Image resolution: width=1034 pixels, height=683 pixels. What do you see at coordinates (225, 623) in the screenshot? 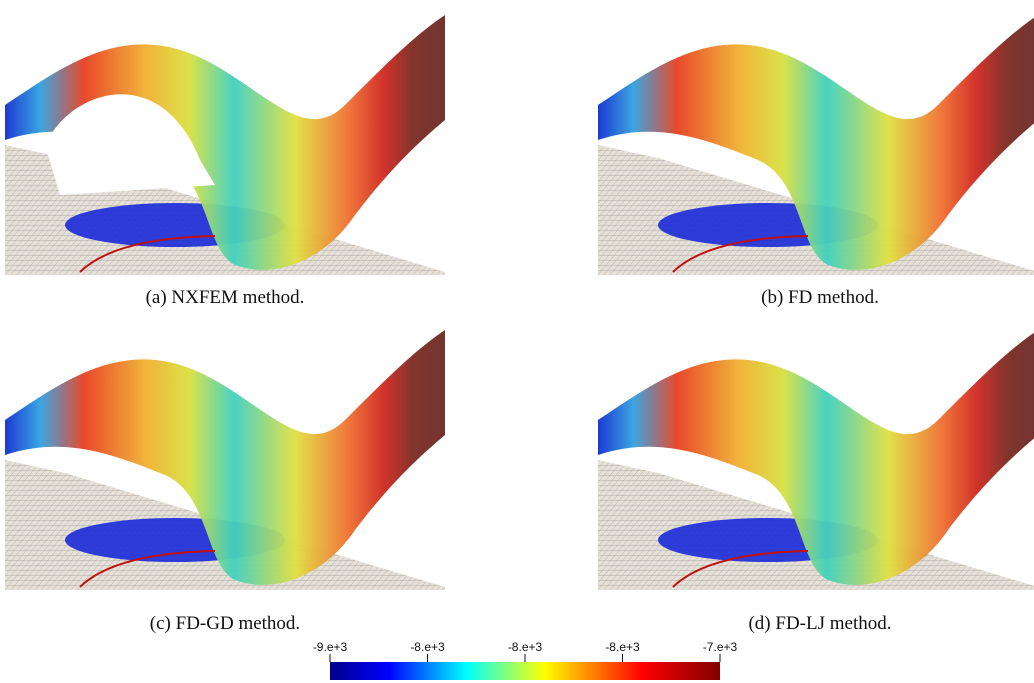
I see `caption: (c) FD-GD method.` at bounding box center [225, 623].